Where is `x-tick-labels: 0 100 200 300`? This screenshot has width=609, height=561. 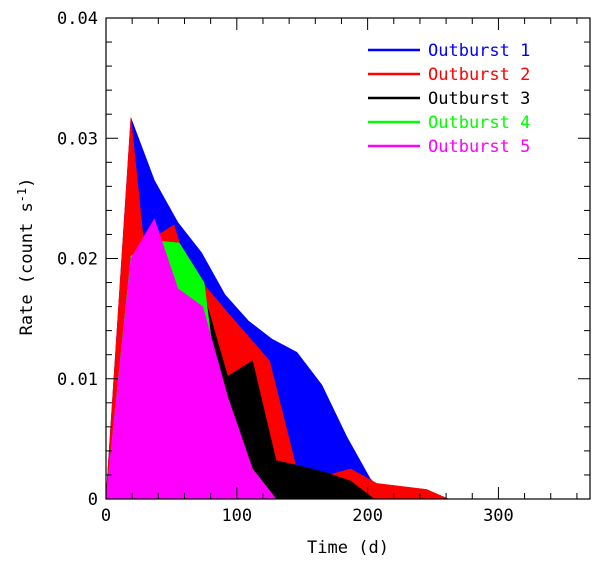
x-tick-labels: 0 100 200 300 is located at coordinates (307, 516).